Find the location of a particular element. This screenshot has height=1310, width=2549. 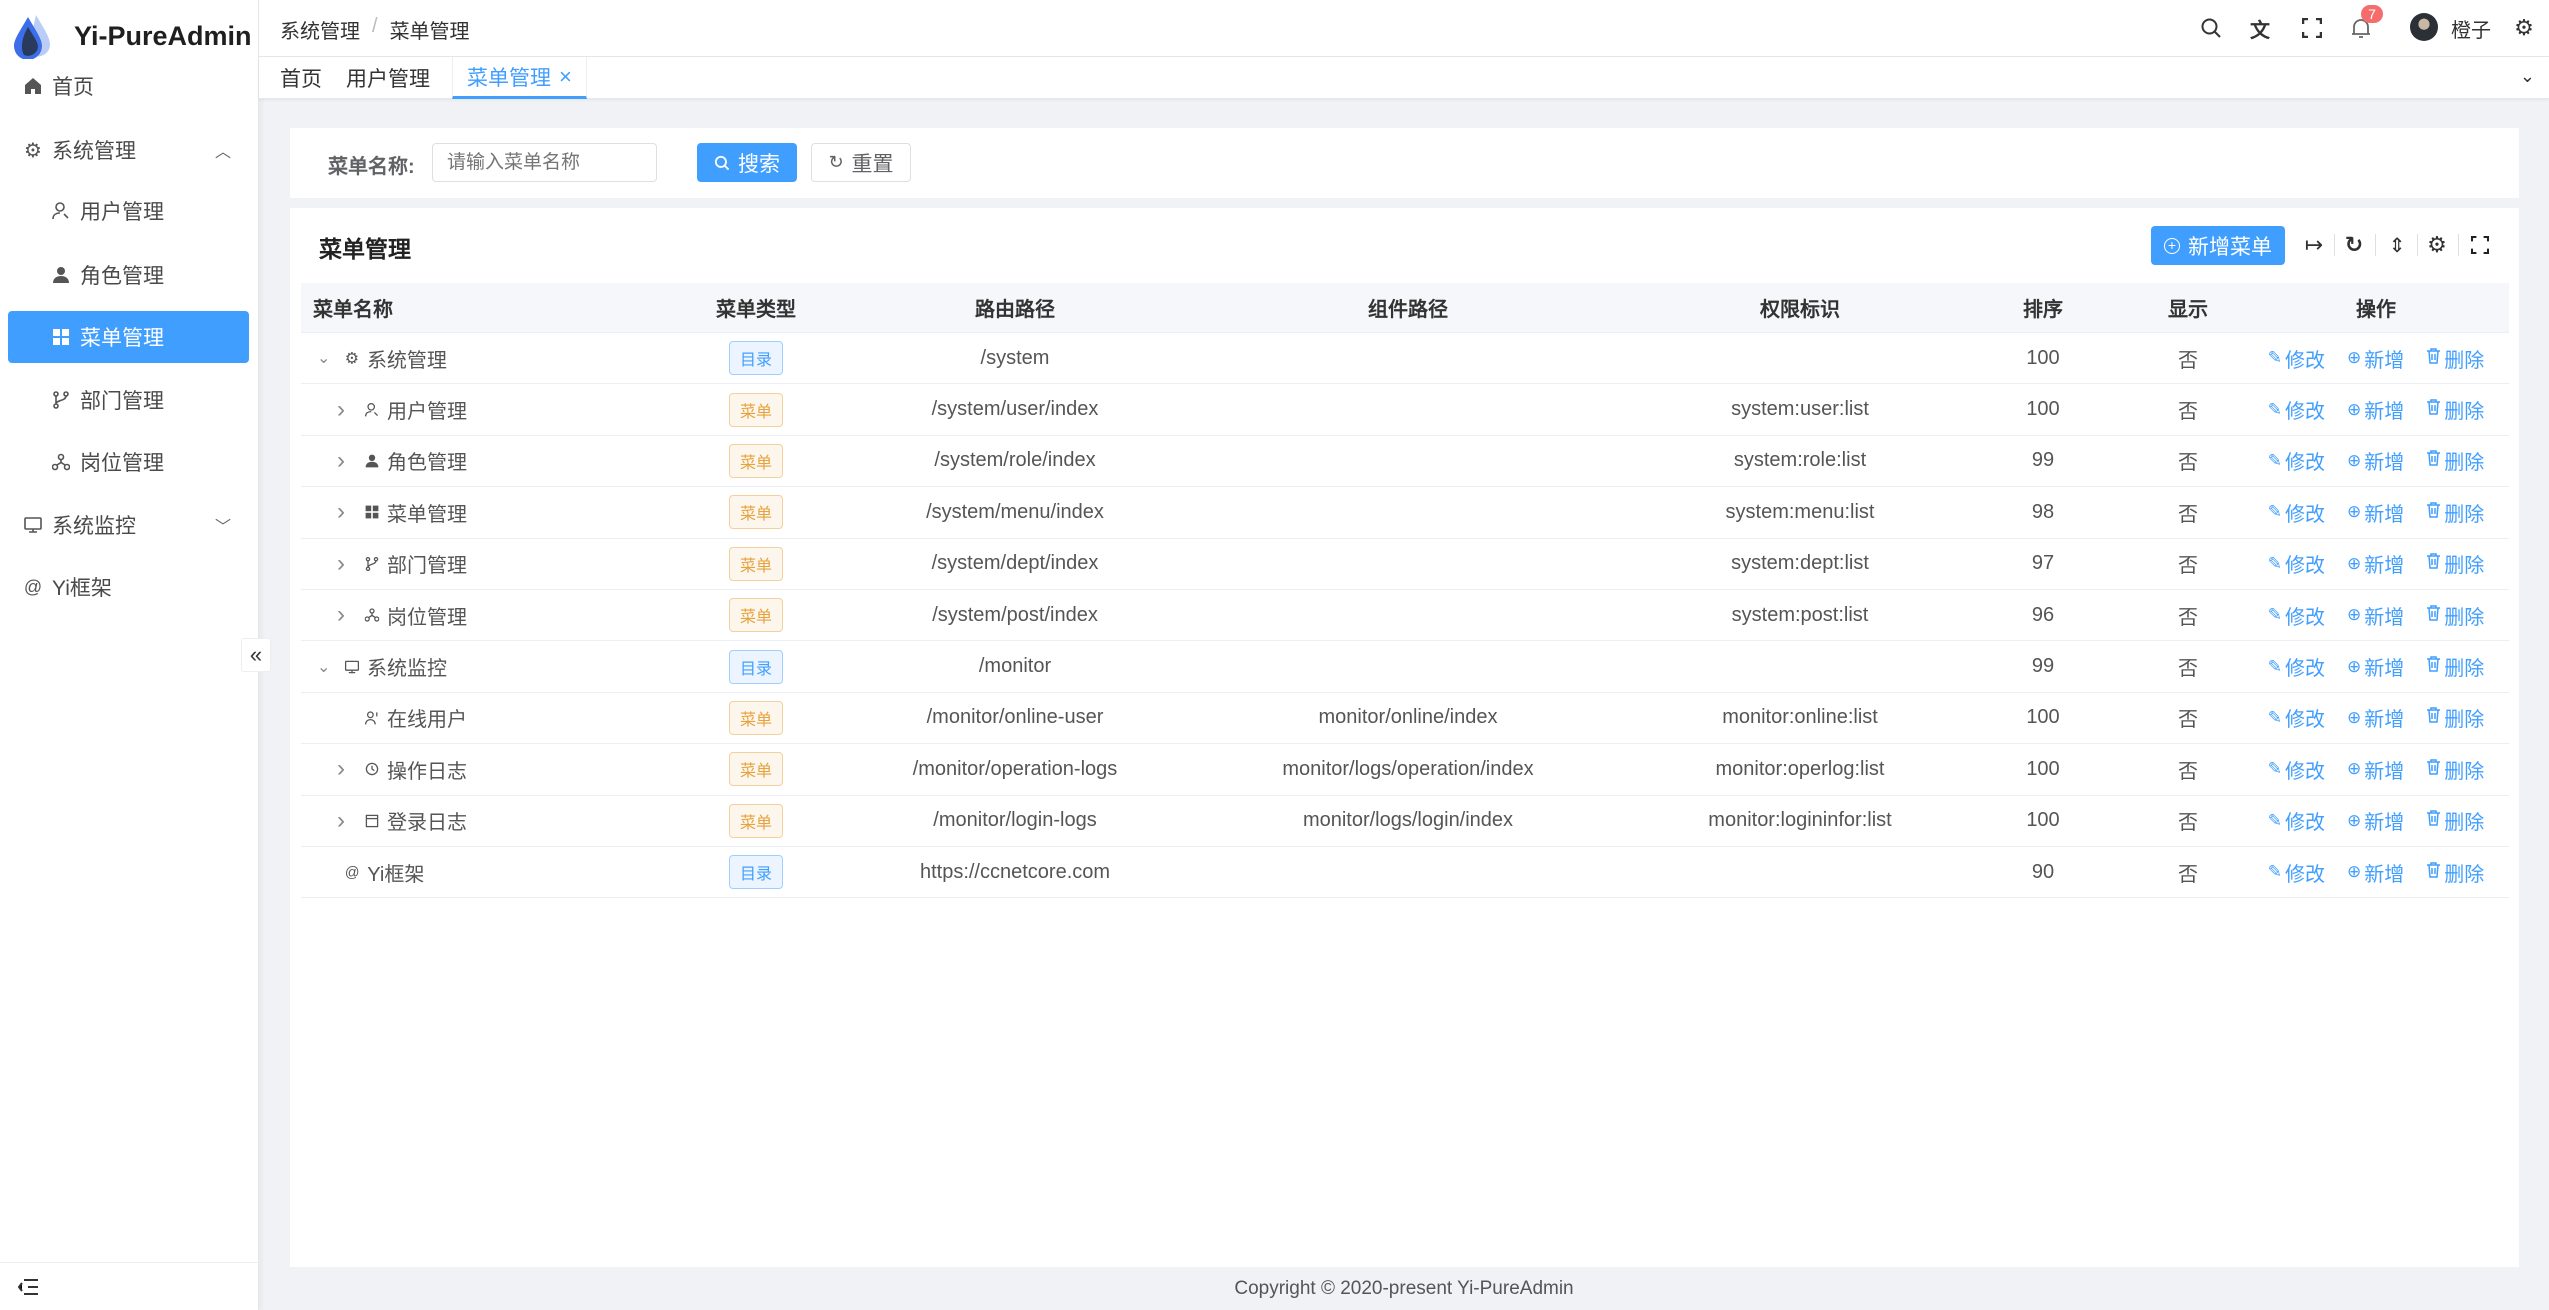

username: 橙子 is located at coordinates (2471, 31).